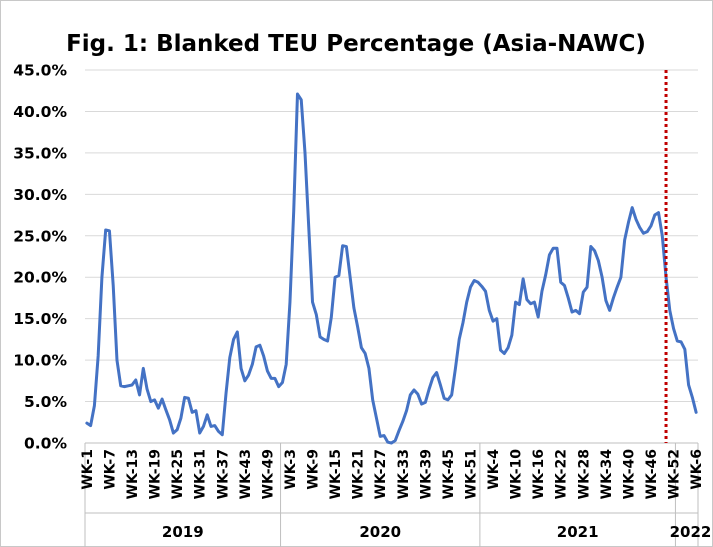 This screenshot has height=547, width=713. Describe the element at coordinates (629, 474) in the screenshot. I see `x-tick-label: WK-40` at that location.